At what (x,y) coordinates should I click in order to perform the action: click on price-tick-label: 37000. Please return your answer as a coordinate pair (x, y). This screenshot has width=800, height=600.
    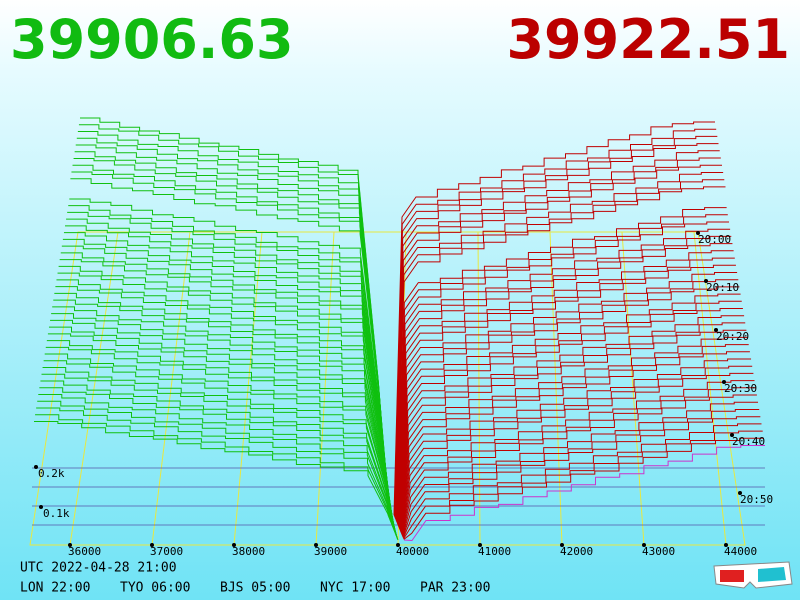
    Looking at the image, I should click on (166, 551).